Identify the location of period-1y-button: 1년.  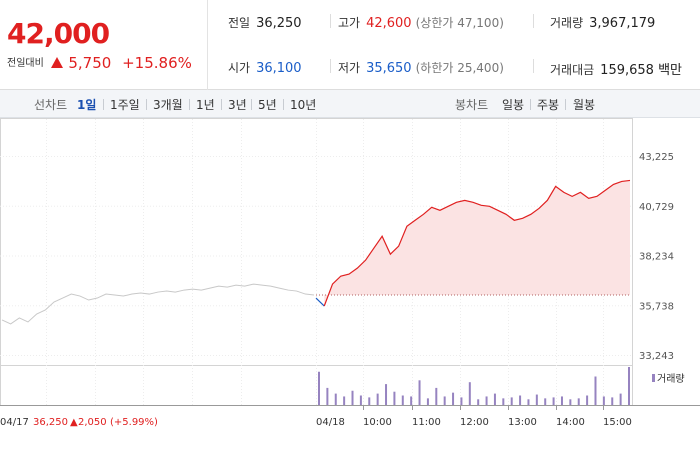
(205, 105).